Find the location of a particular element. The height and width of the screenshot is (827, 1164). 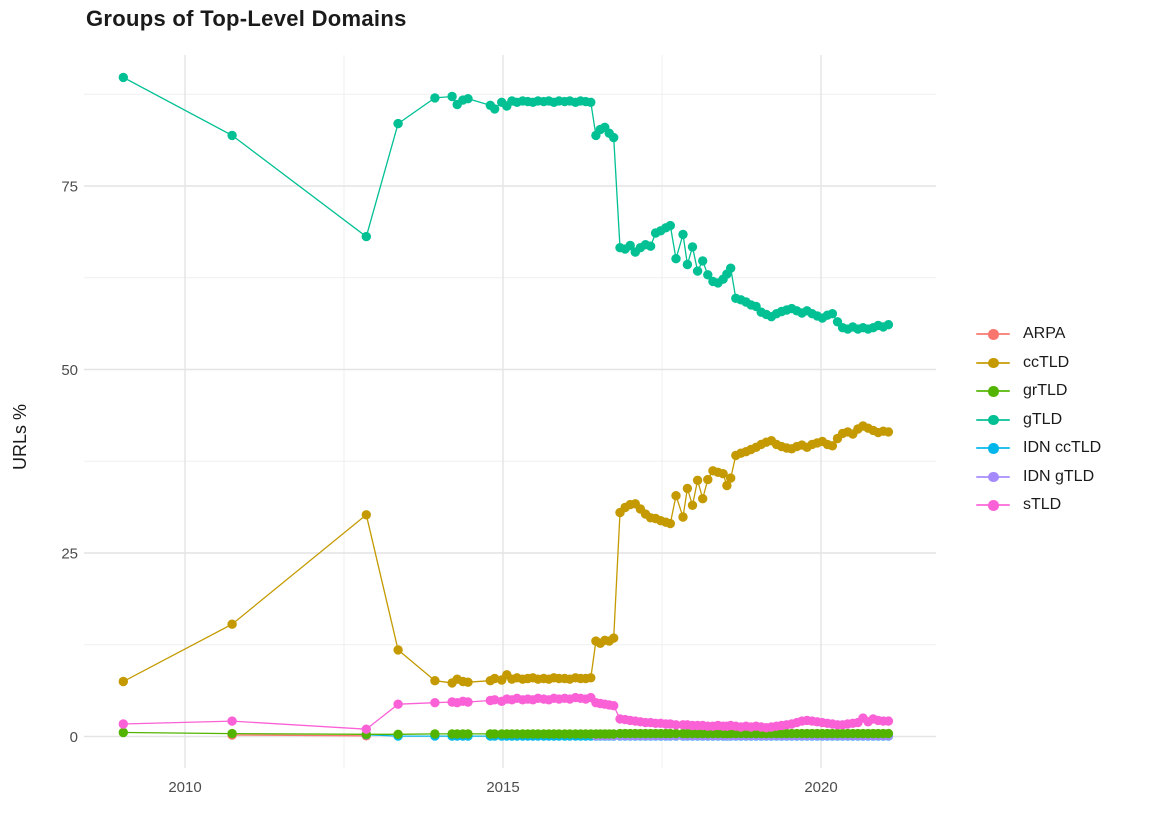

y-tick-label: 25 is located at coordinates (69, 554).